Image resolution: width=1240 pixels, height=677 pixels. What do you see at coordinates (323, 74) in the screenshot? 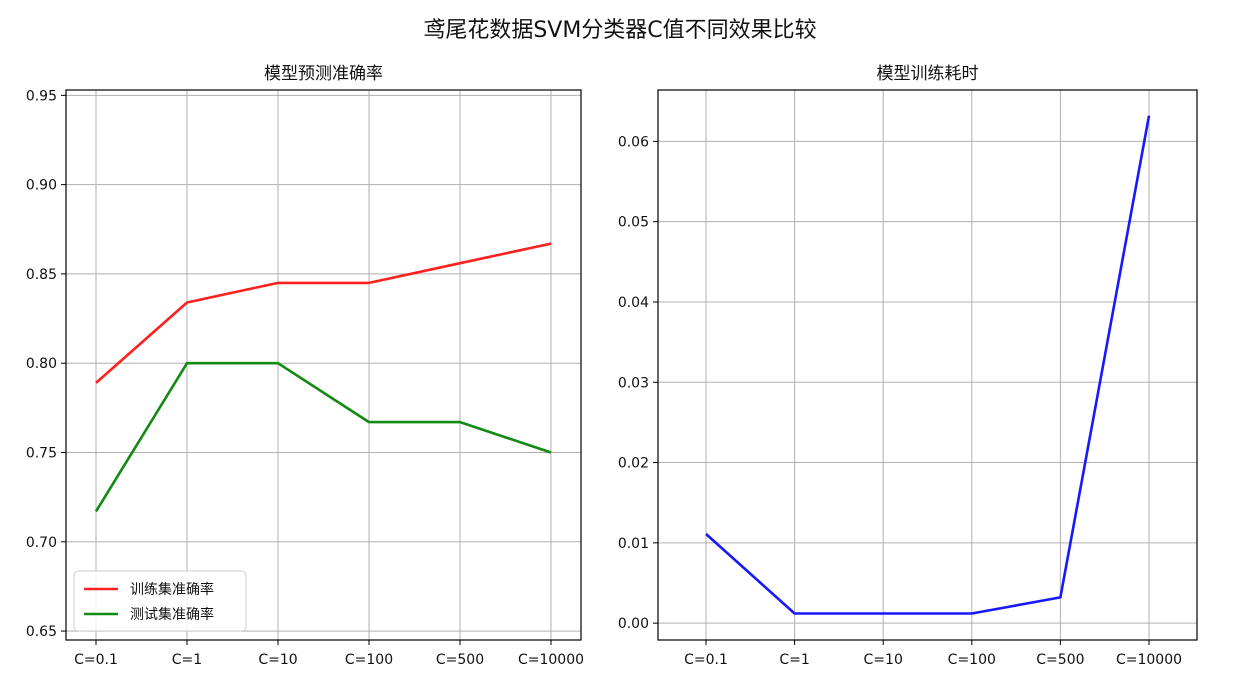
I see `axes-title: 模型预测准确率` at bounding box center [323, 74].